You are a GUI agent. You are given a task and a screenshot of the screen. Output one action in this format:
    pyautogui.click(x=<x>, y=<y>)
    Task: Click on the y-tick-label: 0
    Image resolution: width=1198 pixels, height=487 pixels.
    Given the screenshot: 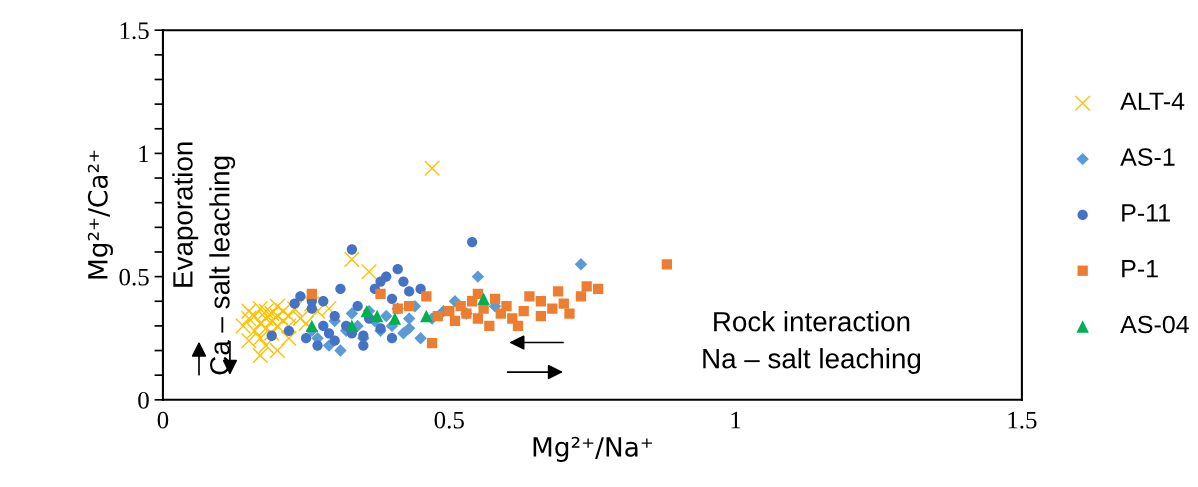 What is the action you would take?
    pyautogui.click(x=143, y=400)
    